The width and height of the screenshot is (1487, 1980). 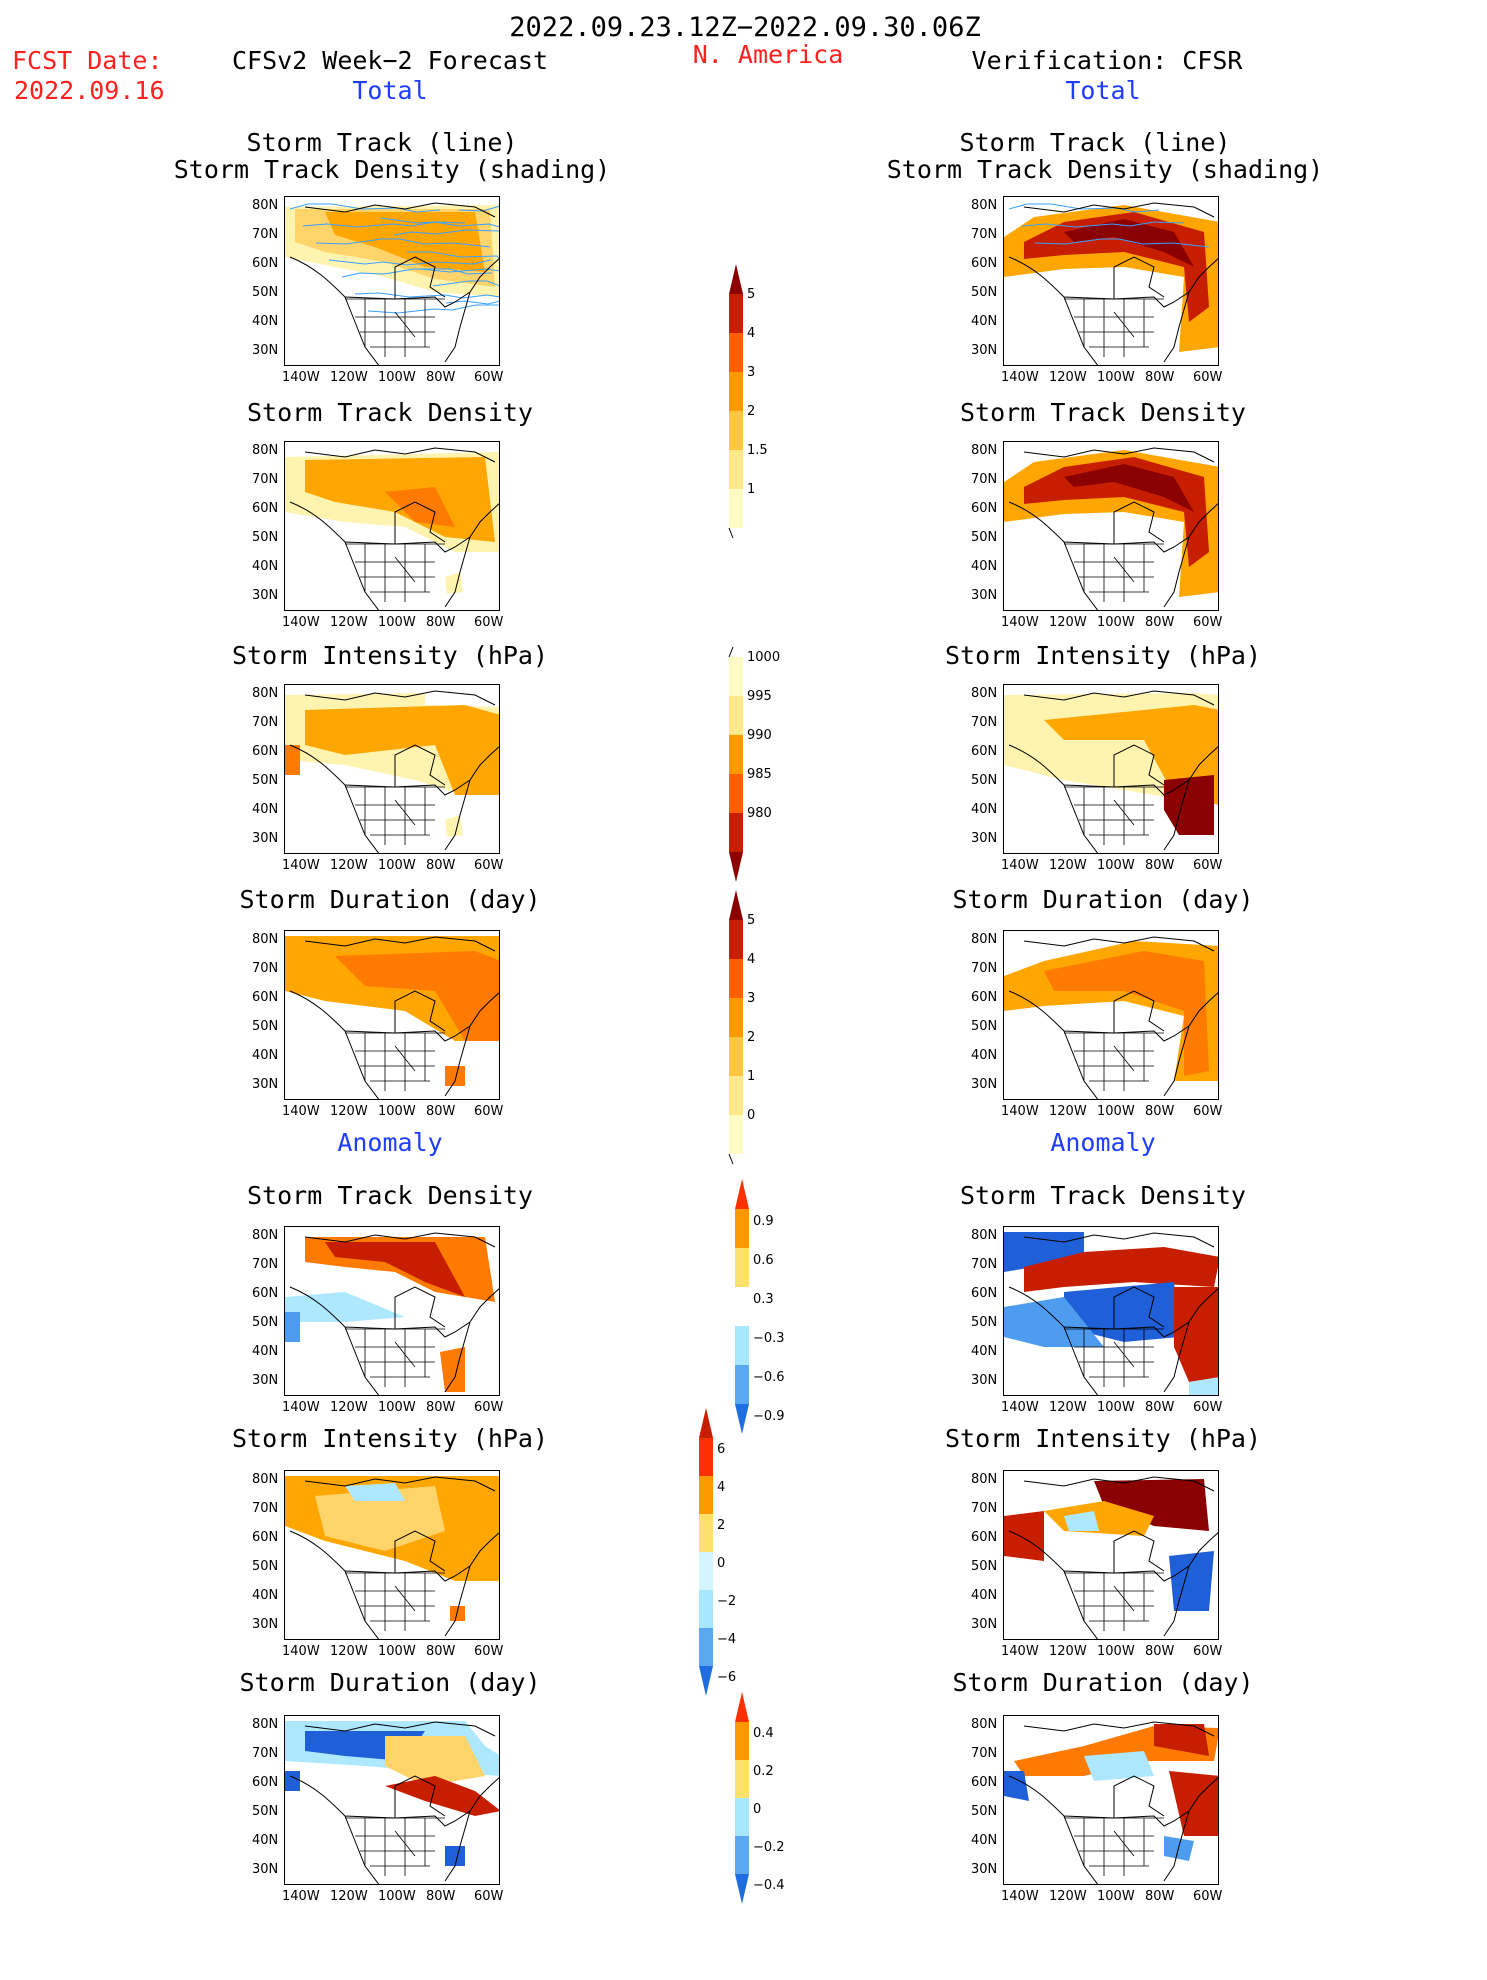 I want to click on lon-tick-label: 140W, so click(x=301, y=1407).